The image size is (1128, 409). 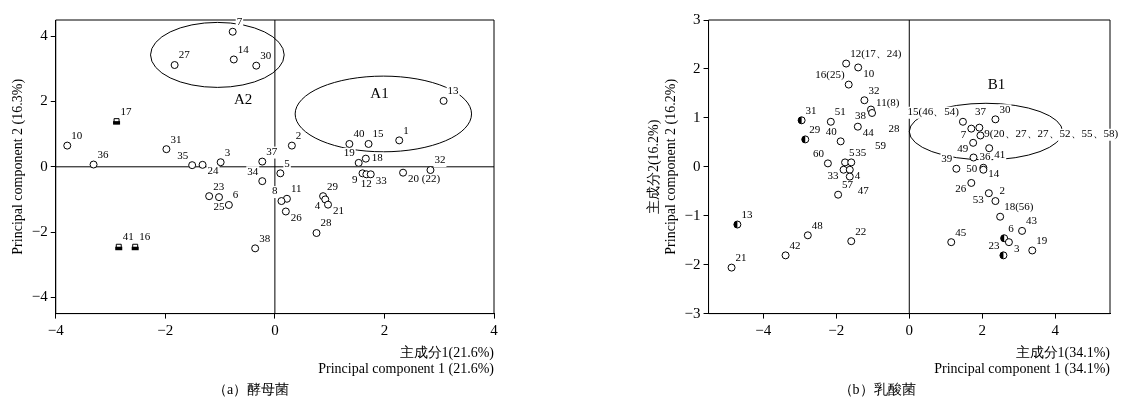 What do you see at coordinates (184, 54) in the screenshot?
I see `annotation: 27` at bounding box center [184, 54].